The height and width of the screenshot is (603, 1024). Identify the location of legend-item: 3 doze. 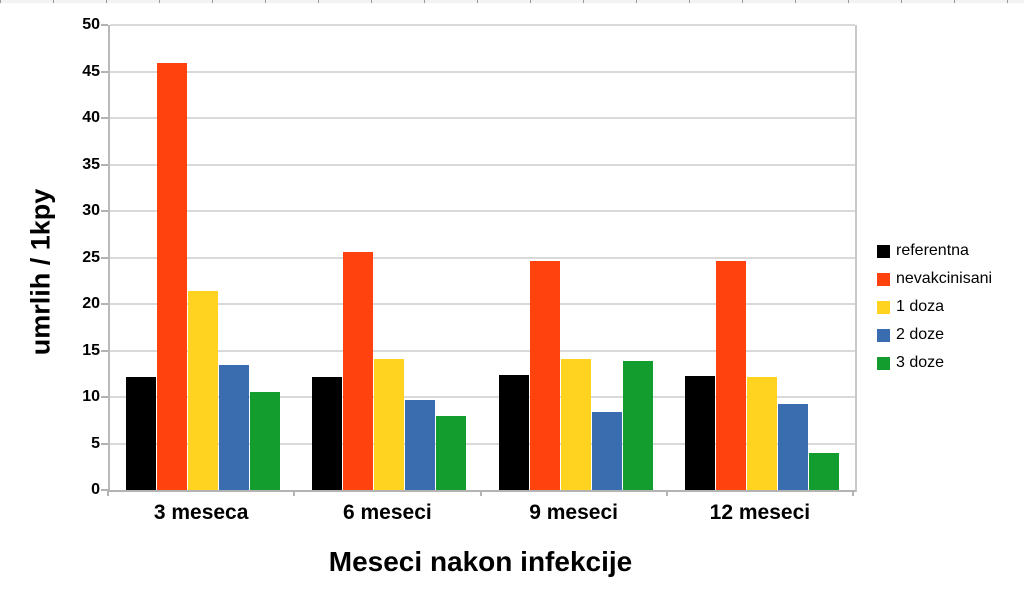
(934, 363).